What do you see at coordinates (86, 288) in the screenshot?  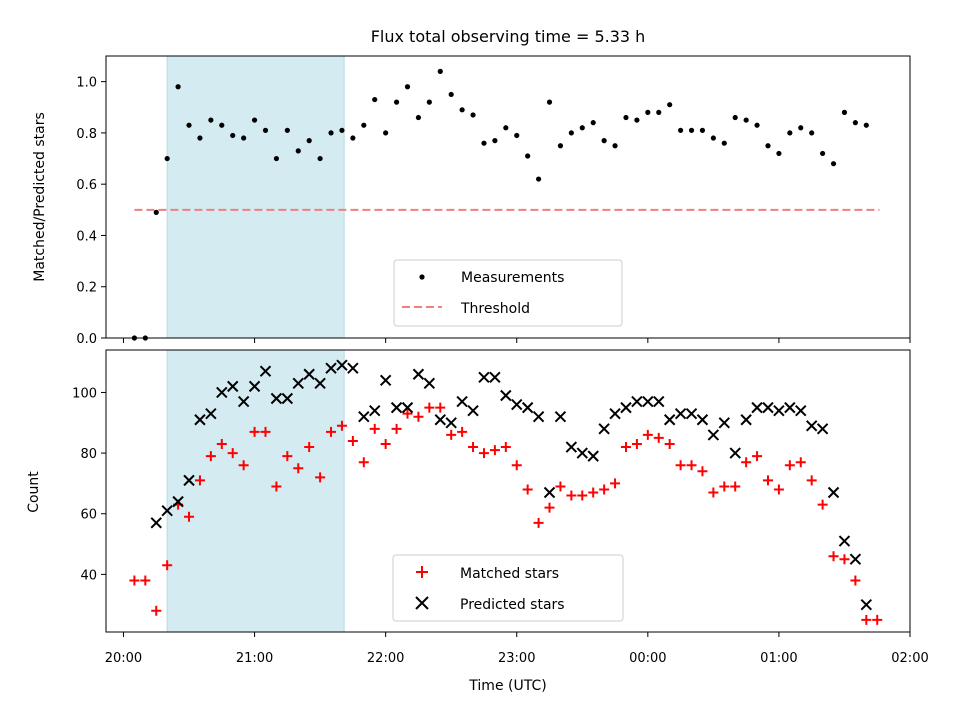 I see `top-y-tick-label: 0.2` at bounding box center [86, 288].